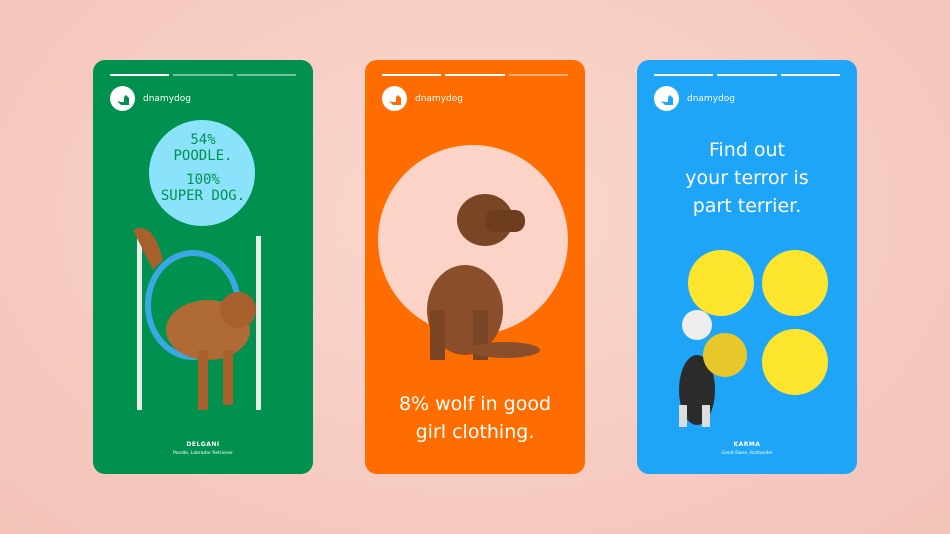 Image resolution: width=950 pixels, height=534 pixels. I want to click on headline-line: your terror is, so click(747, 178).